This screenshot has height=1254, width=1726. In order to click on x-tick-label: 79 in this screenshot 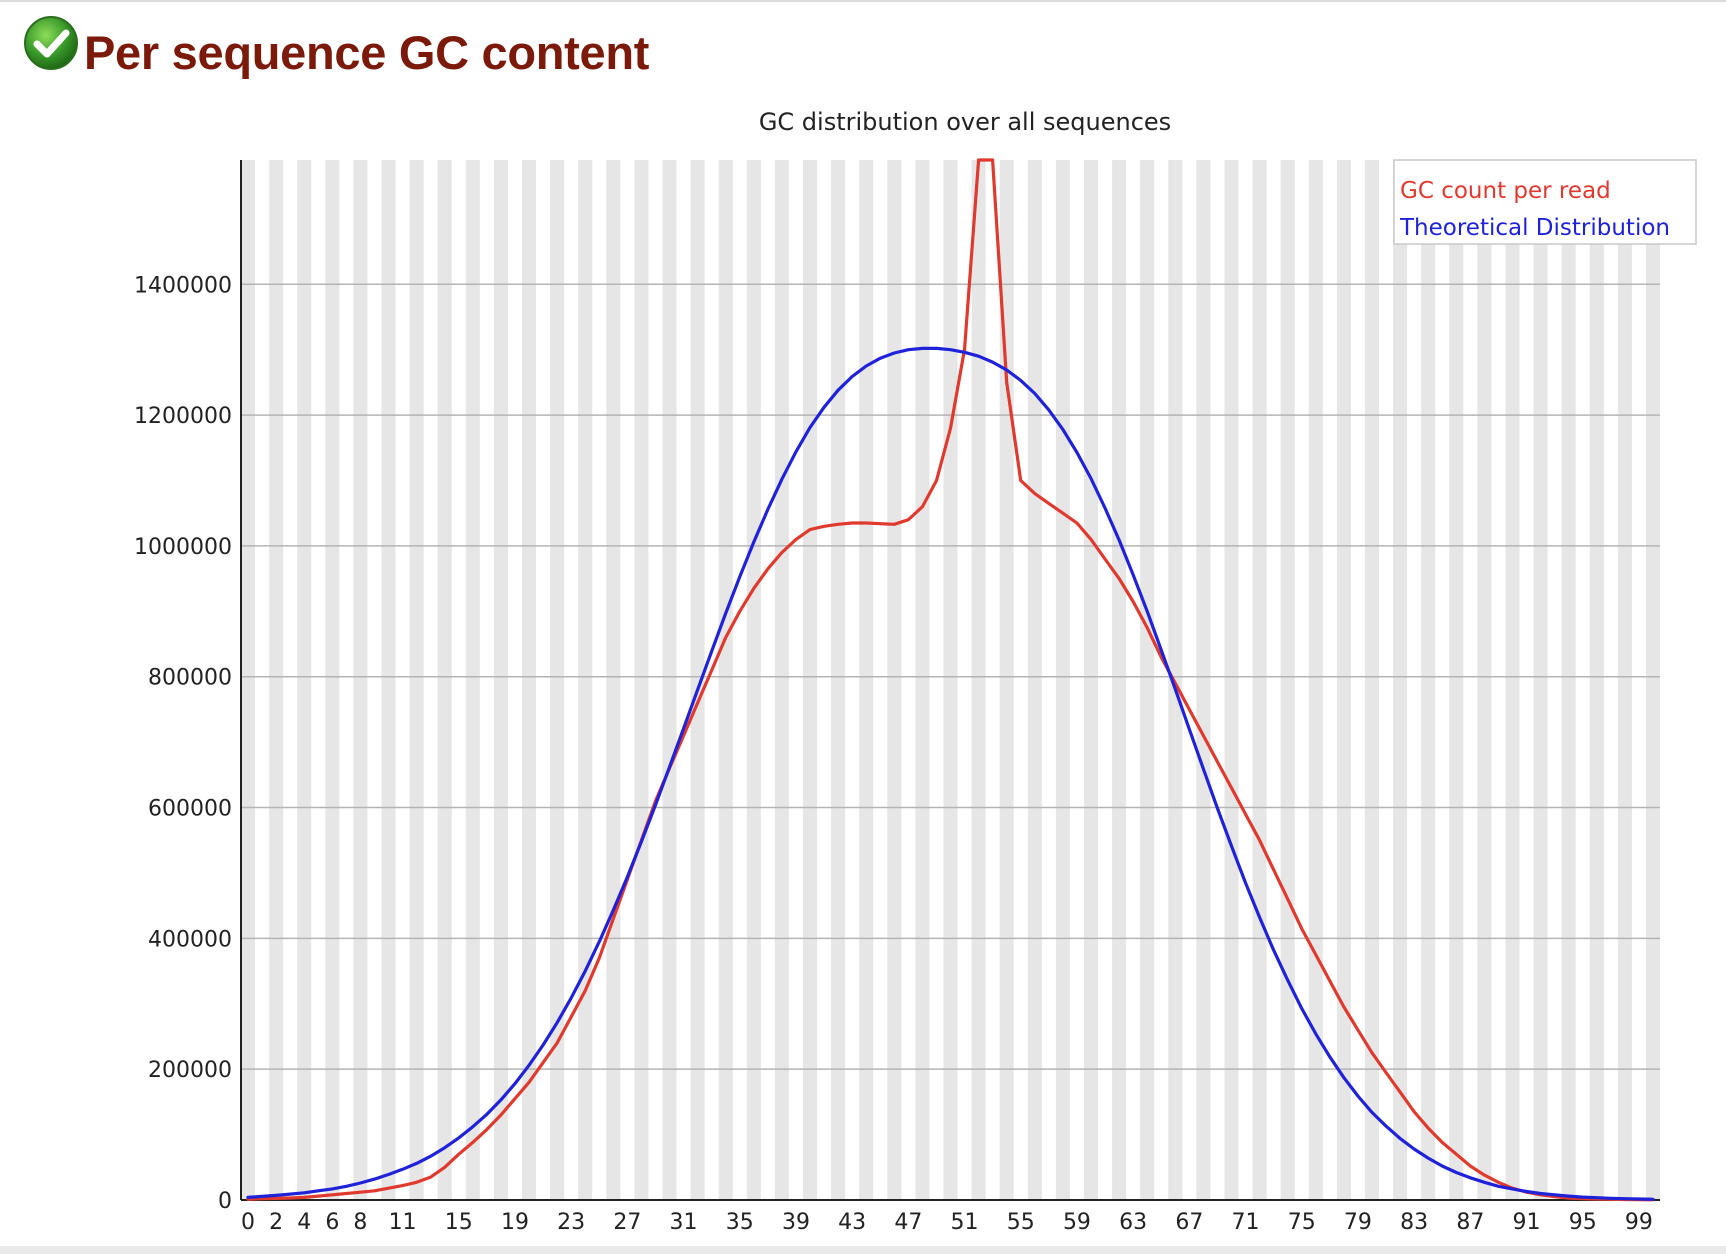, I will do `click(1358, 1222)`.